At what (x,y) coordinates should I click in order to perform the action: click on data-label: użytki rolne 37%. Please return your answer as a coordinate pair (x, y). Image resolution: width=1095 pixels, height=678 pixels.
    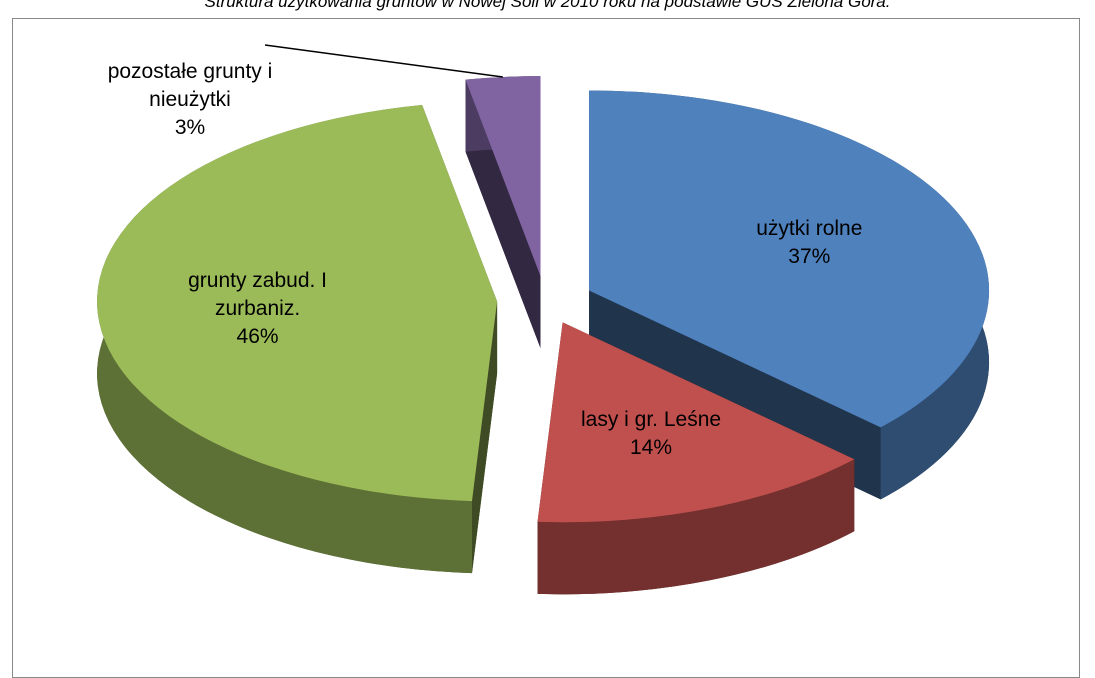
    Looking at the image, I should click on (809, 243).